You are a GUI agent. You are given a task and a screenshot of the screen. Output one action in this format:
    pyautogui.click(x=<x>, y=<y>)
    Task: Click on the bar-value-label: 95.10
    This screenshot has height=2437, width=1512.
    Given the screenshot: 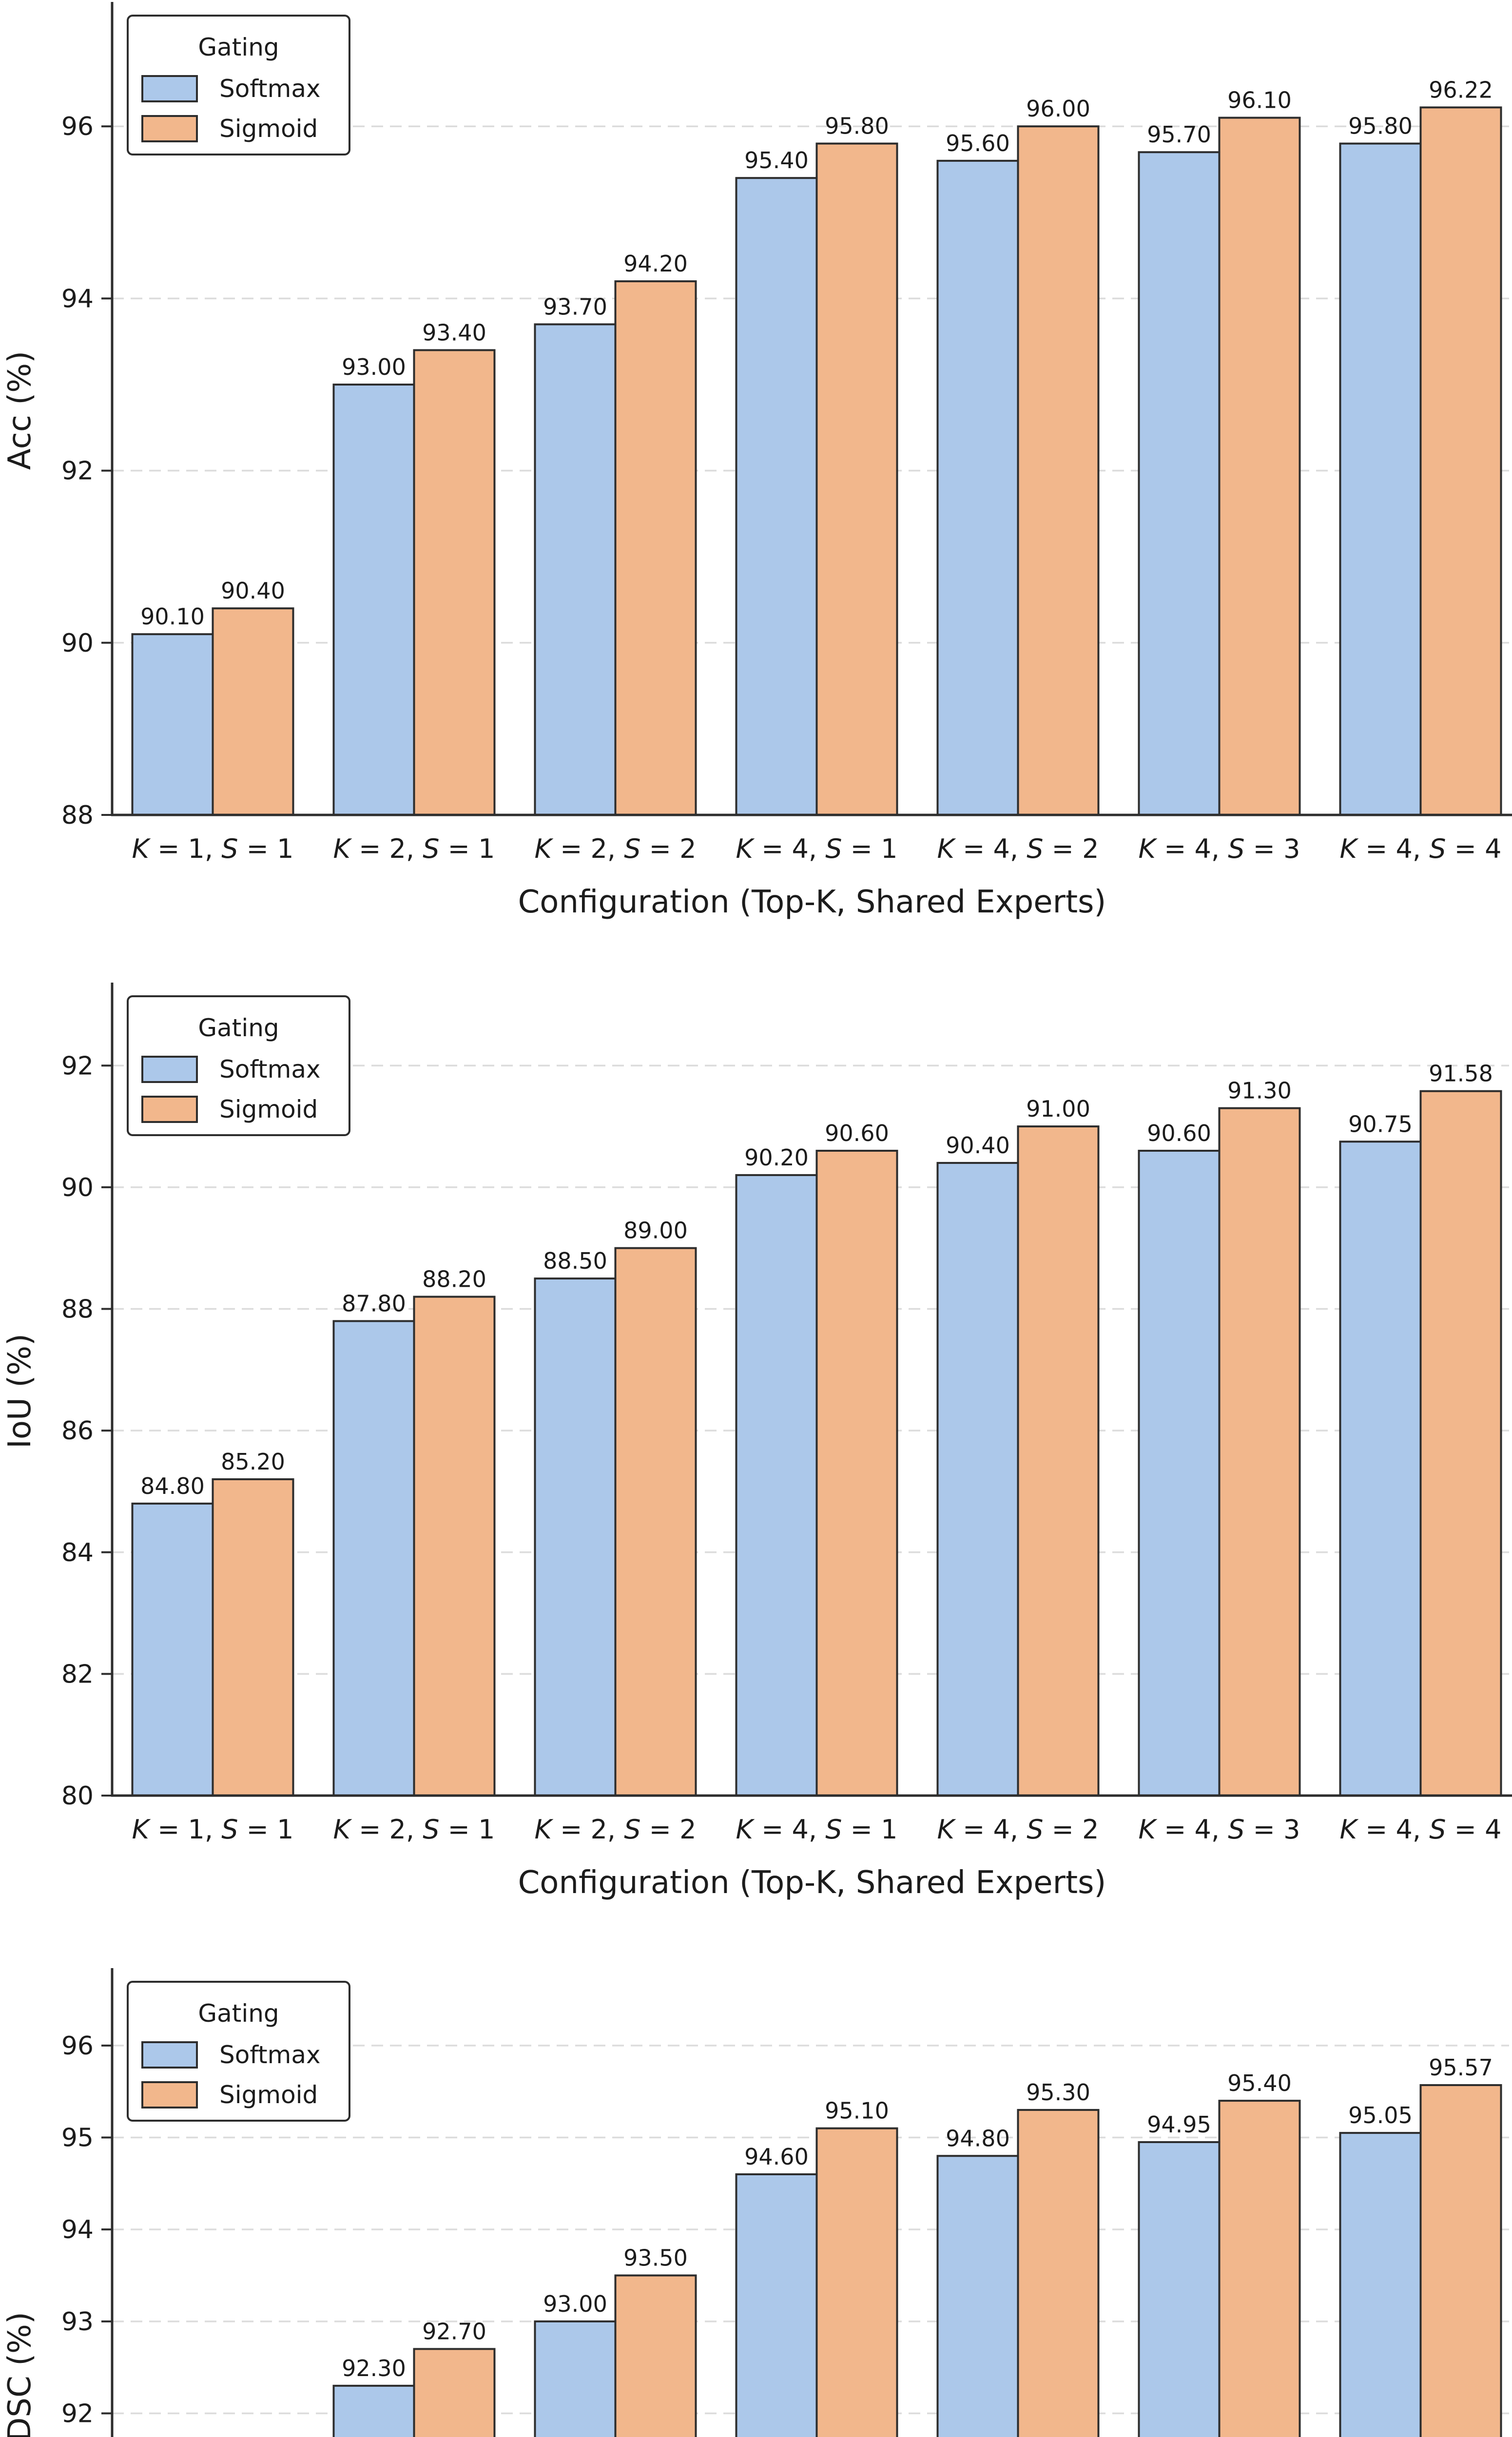 What is the action you would take?
    pyautogui.click(x=857, y=2111)
    